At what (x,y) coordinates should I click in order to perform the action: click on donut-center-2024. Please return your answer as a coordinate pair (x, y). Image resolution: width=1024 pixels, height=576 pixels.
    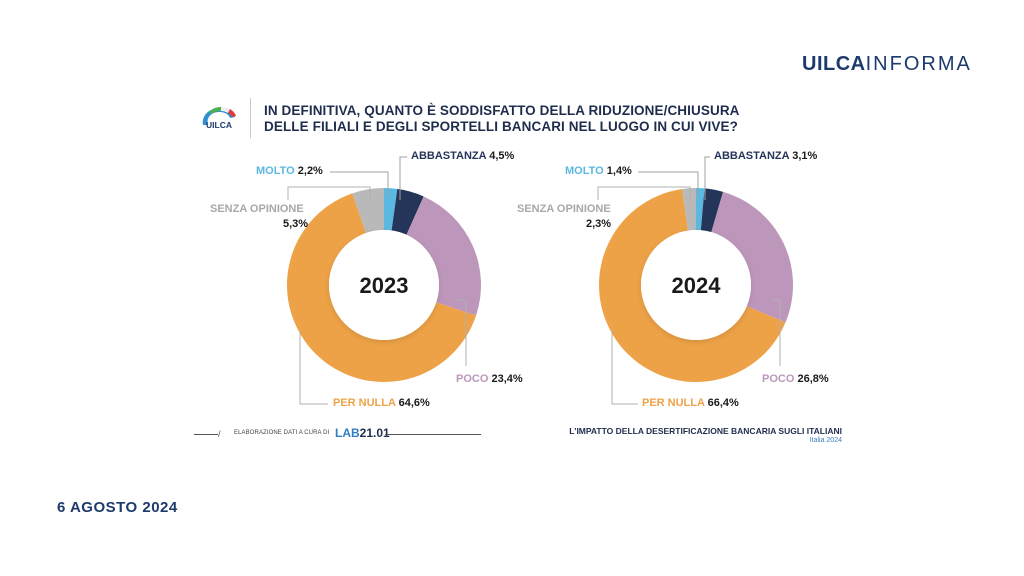
    Looking at the image, I should click on (696, 285).